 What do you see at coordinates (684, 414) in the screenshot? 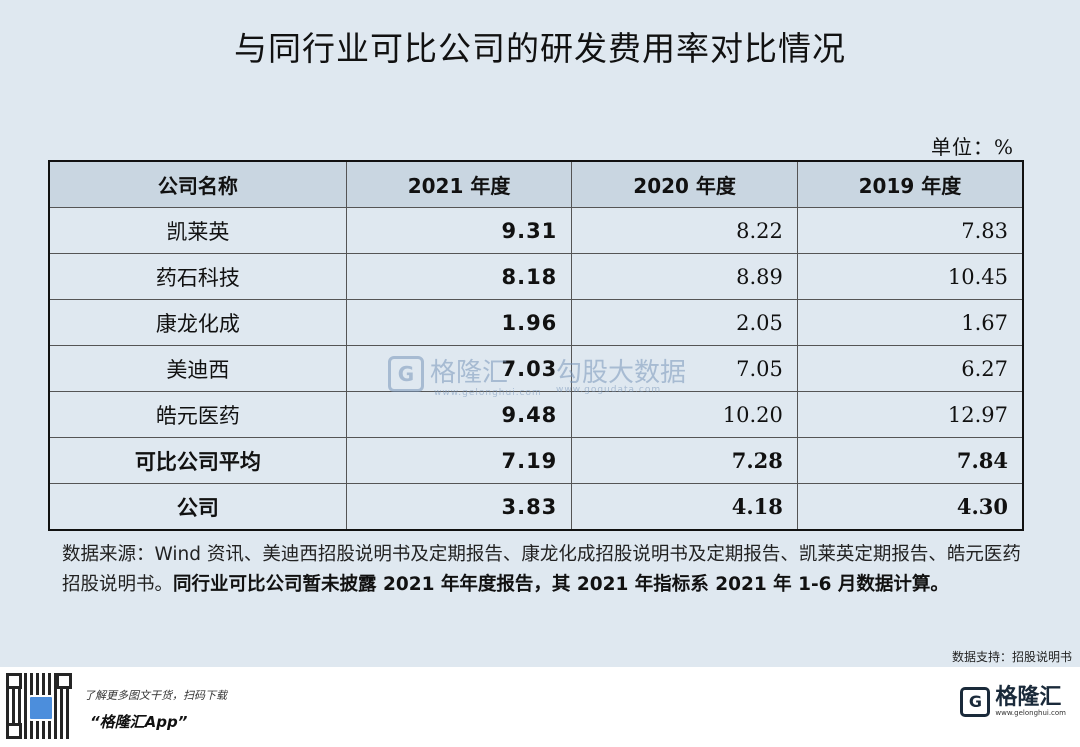
I see `value-2020: 10.20` at bounding box center [684, 414].